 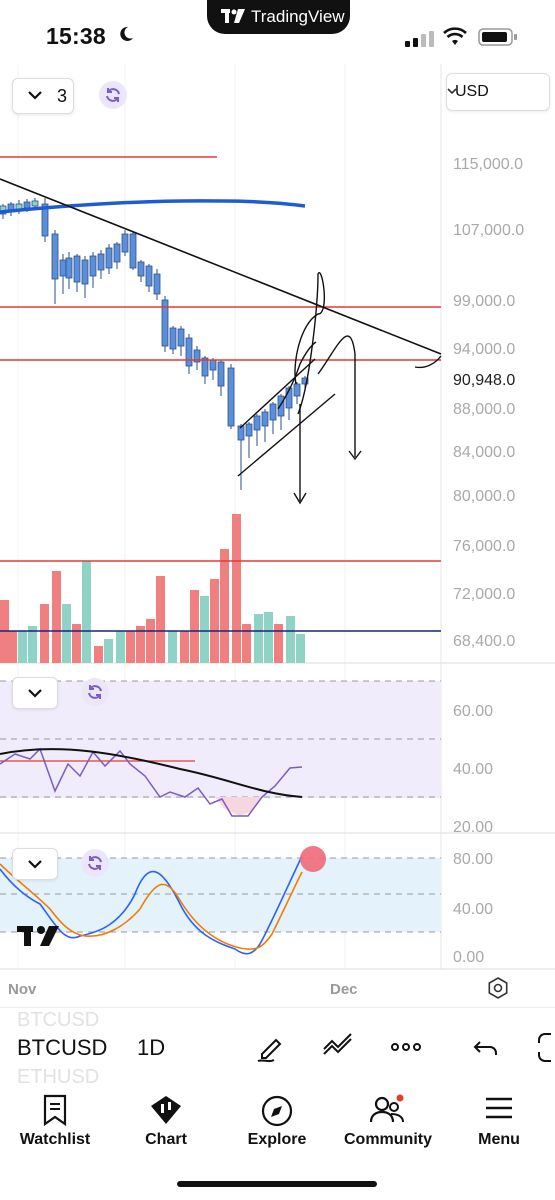 I want to click on app-pill: TradingView, so click(x=278, y=17).